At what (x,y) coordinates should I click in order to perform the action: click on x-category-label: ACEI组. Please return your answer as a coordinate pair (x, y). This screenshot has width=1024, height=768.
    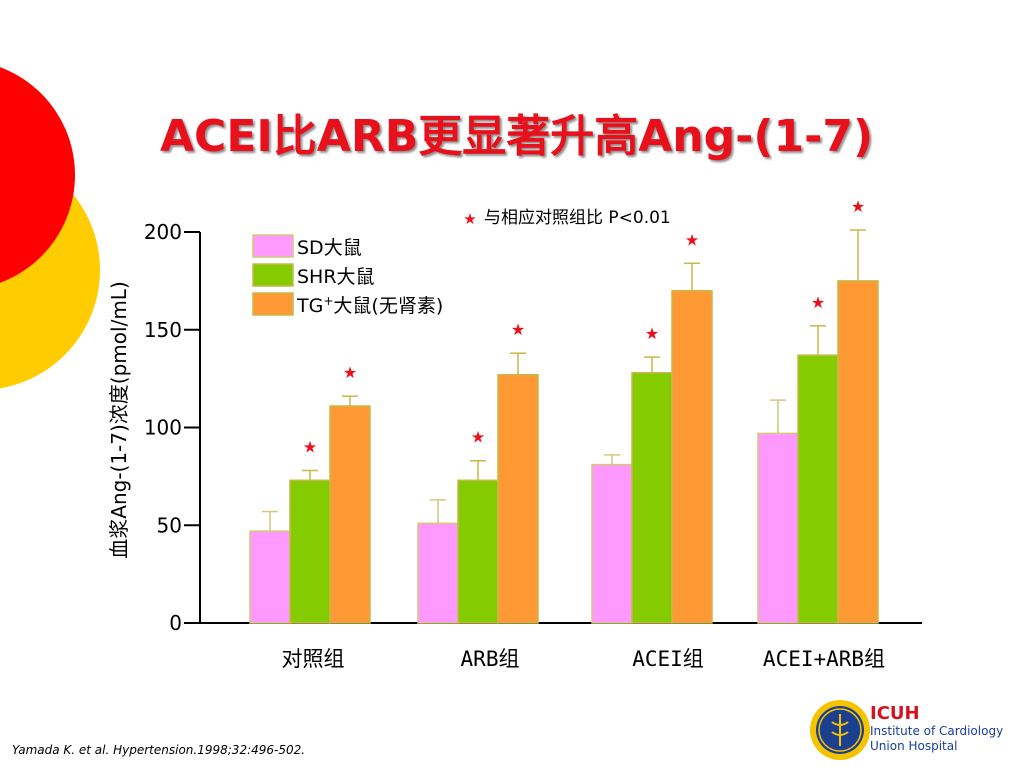
    Looking at the image, I should click on (668, 659).